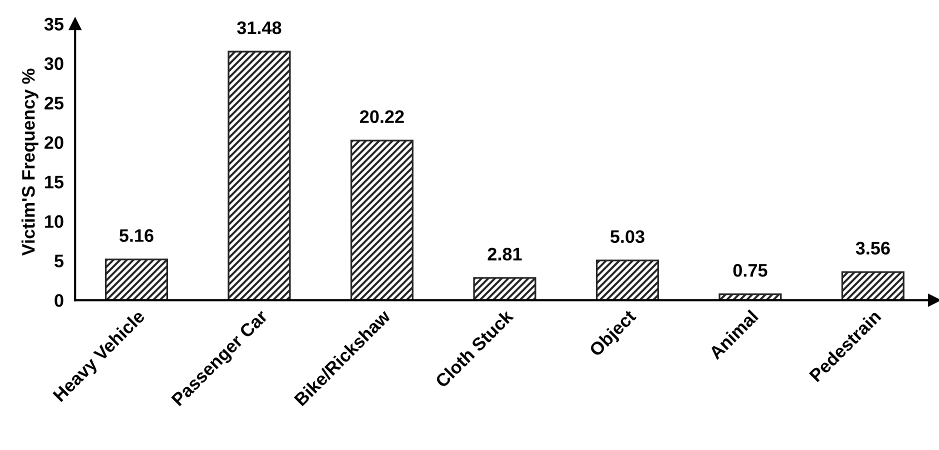 The image size is (939, 450). What do you see at coordinates (627, 237) in the screenshot?
I see `data-label: 5.03` at bounding box center [627, 237].